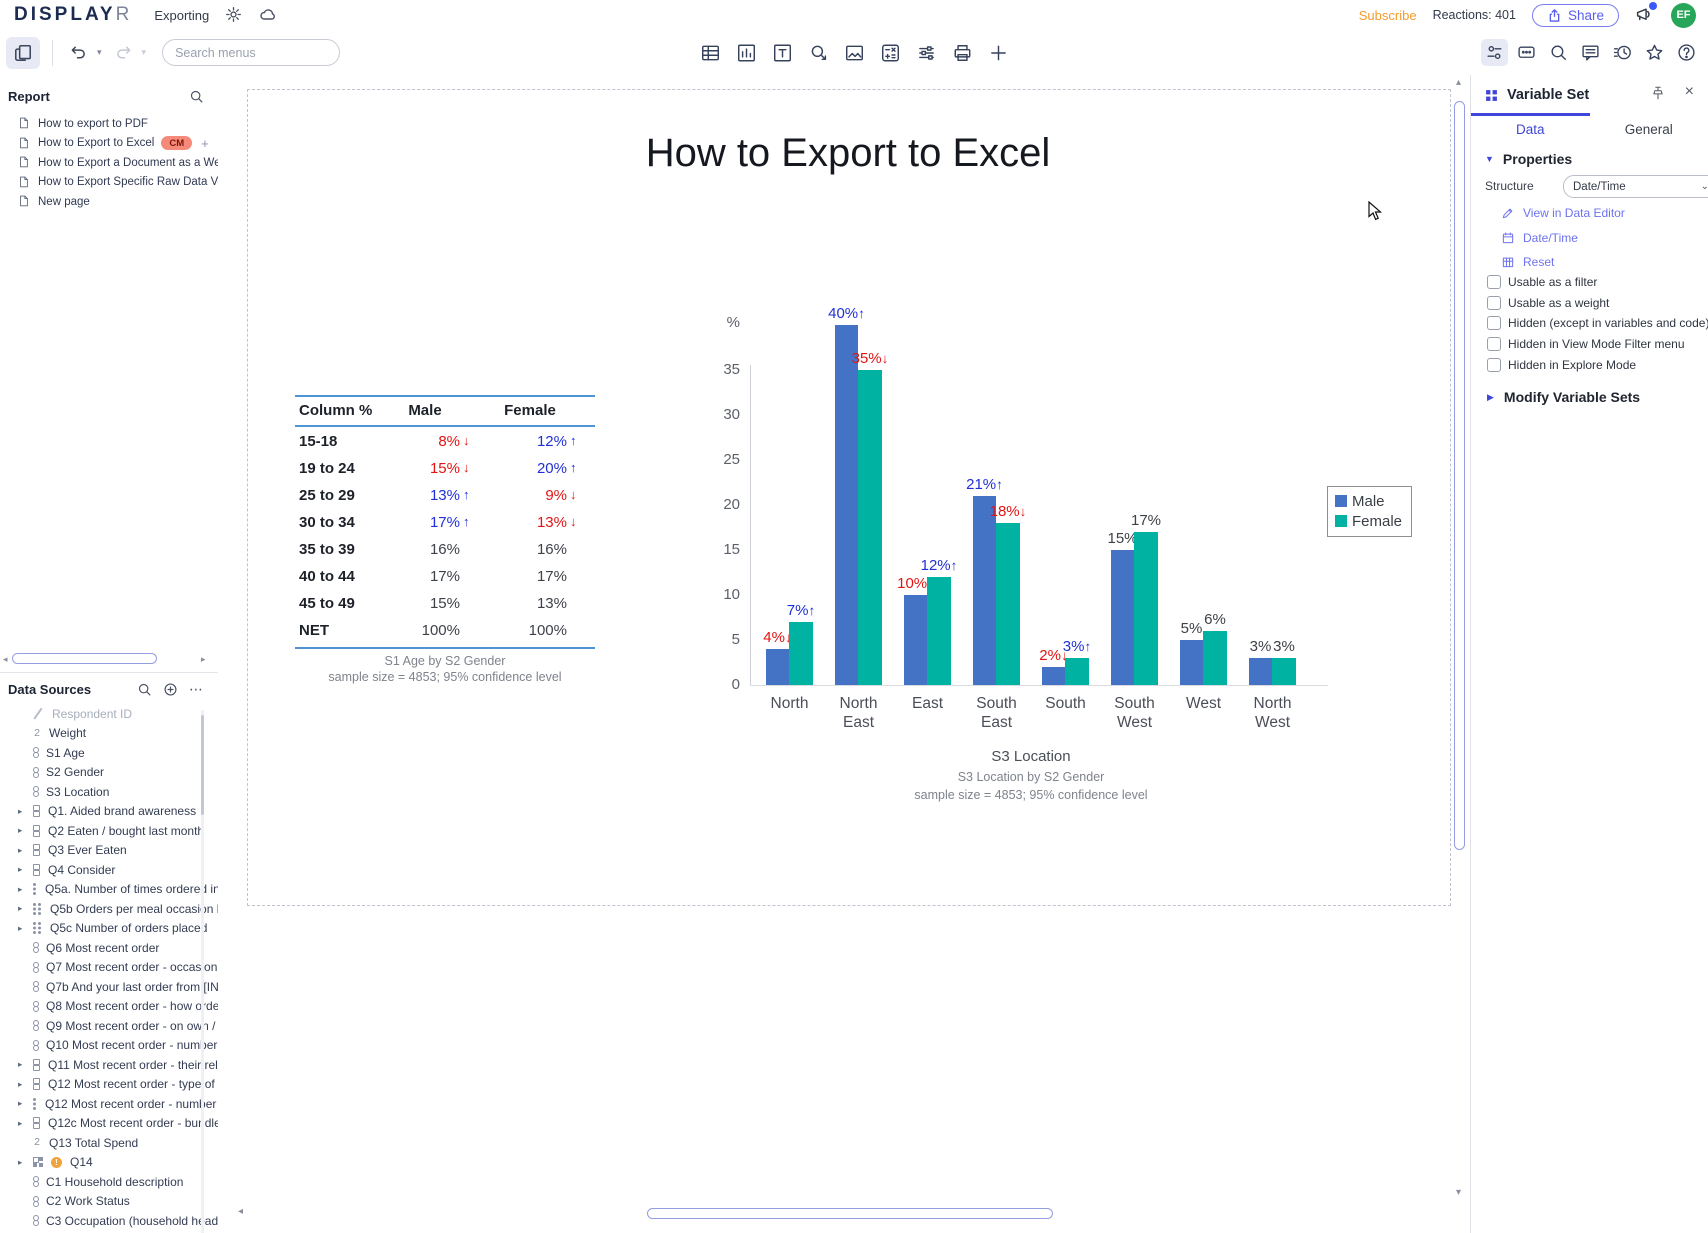 The height and width of the screenshot is (1233, 1708). I want to click on data-source-item: ▸ Q11 Most recent order - their relati, so click(109, 1065).